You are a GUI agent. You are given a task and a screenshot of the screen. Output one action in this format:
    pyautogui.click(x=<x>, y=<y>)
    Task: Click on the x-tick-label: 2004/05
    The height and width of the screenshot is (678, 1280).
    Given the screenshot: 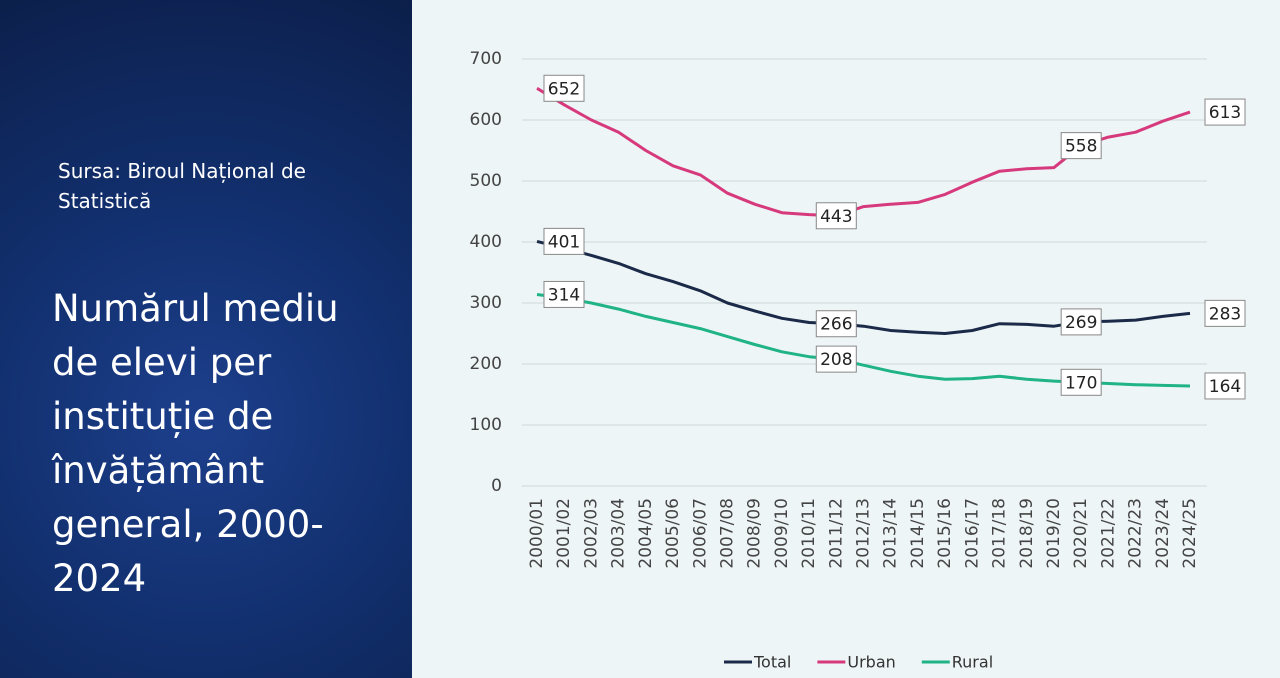 What is the action you would take?
    pyautogui.click(x=646, y=533)
    